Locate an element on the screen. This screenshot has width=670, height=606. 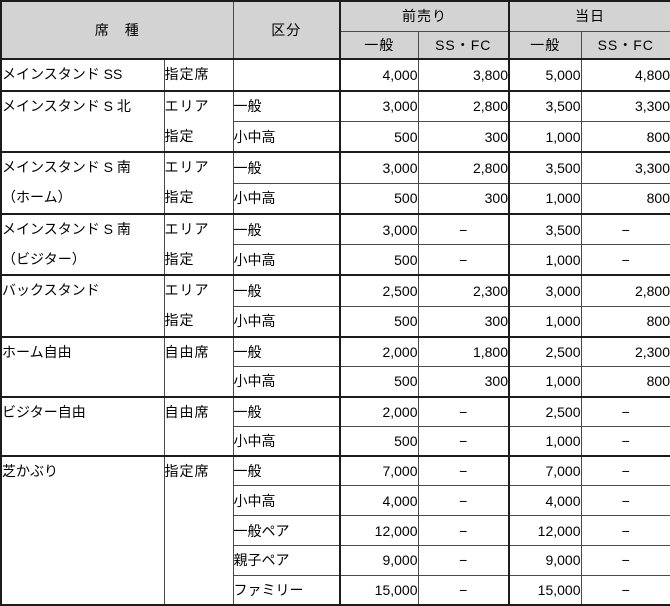
price-cell: 5,000 is located at coordinates (545, 75).